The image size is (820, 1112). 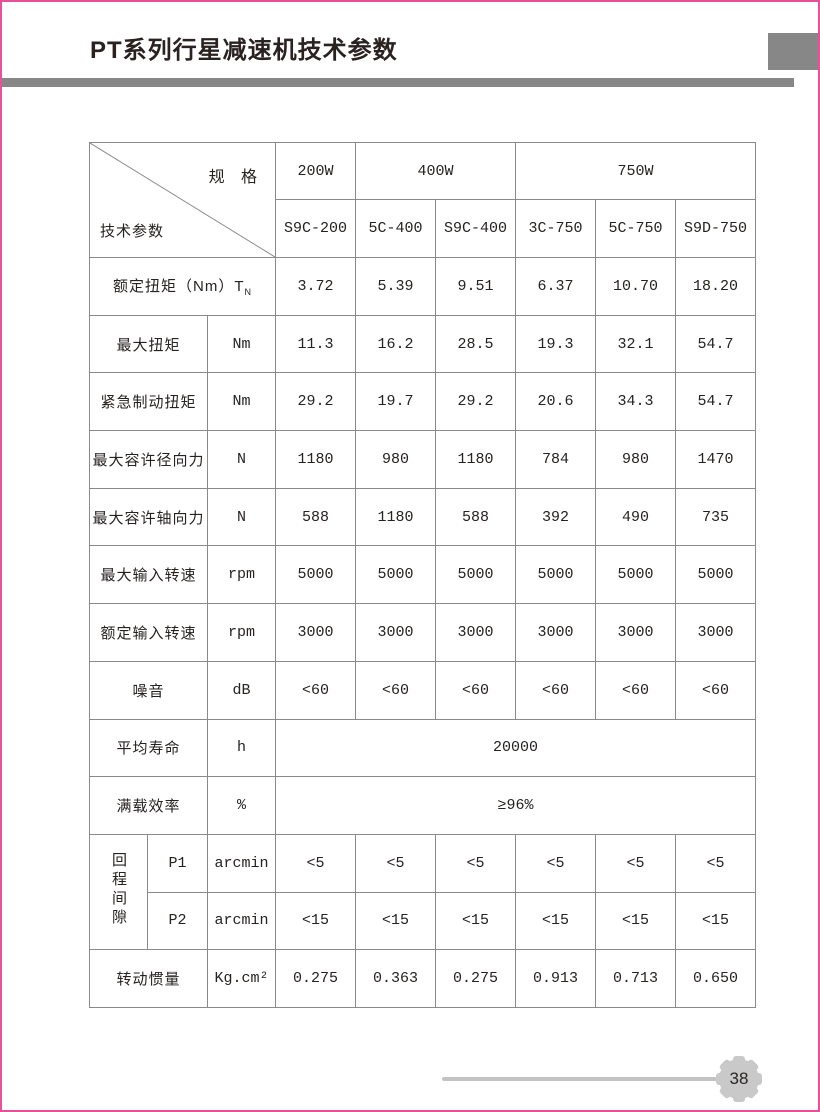 I want to click on cell-value: 1470, so click(x=716, y=459).